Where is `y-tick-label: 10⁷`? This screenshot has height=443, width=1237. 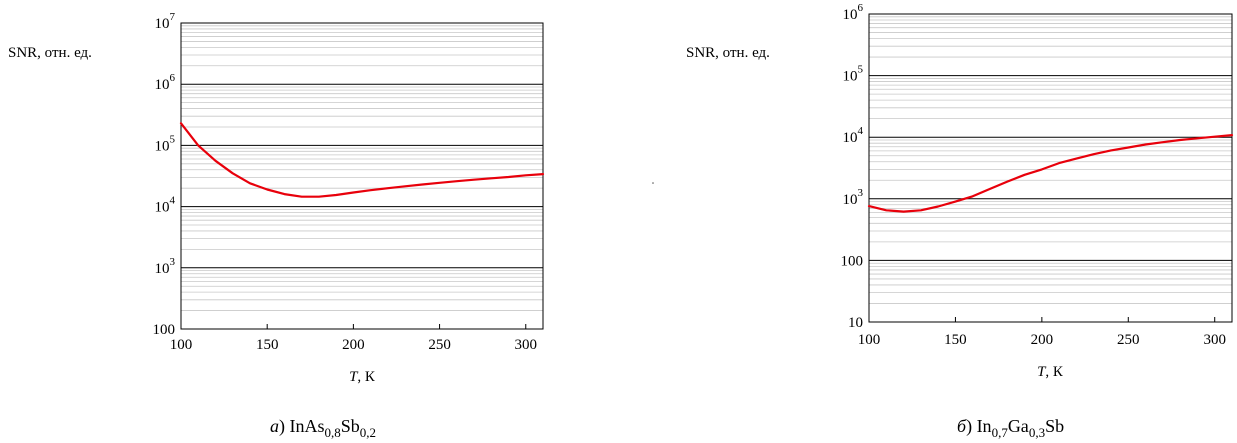 y-tick-label: 10⁷ is located at coordinates (165, 21).